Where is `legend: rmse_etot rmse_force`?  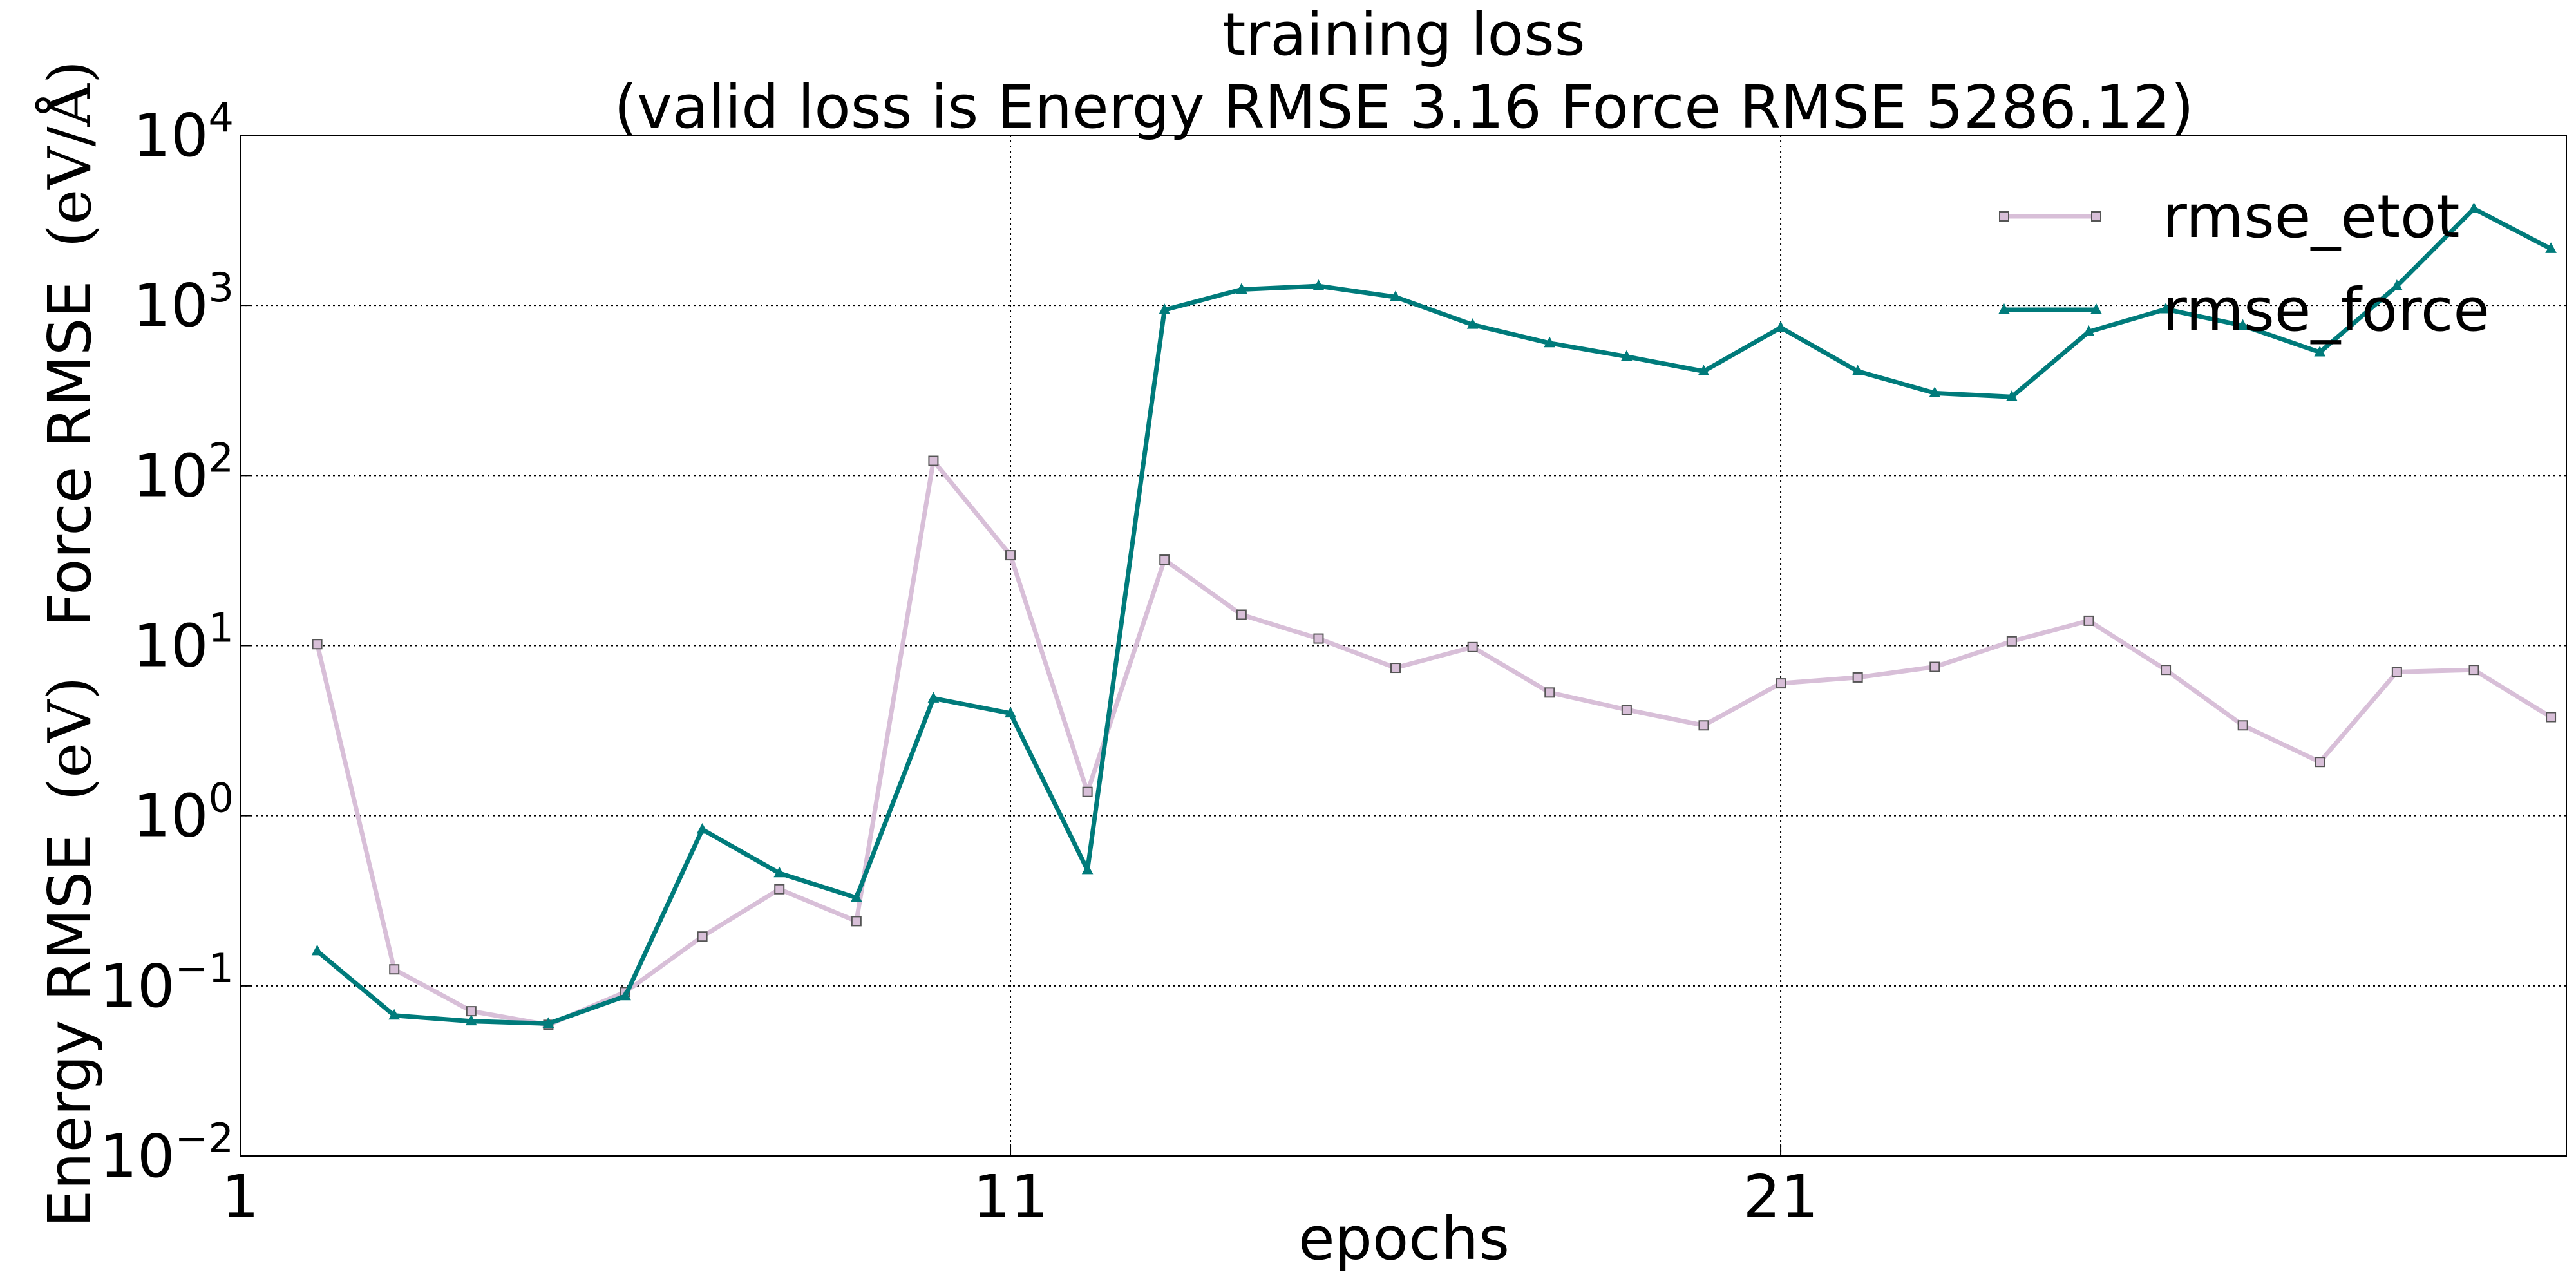 legend: rmse_etot rmse_force is located at coordinates (2244, 263).